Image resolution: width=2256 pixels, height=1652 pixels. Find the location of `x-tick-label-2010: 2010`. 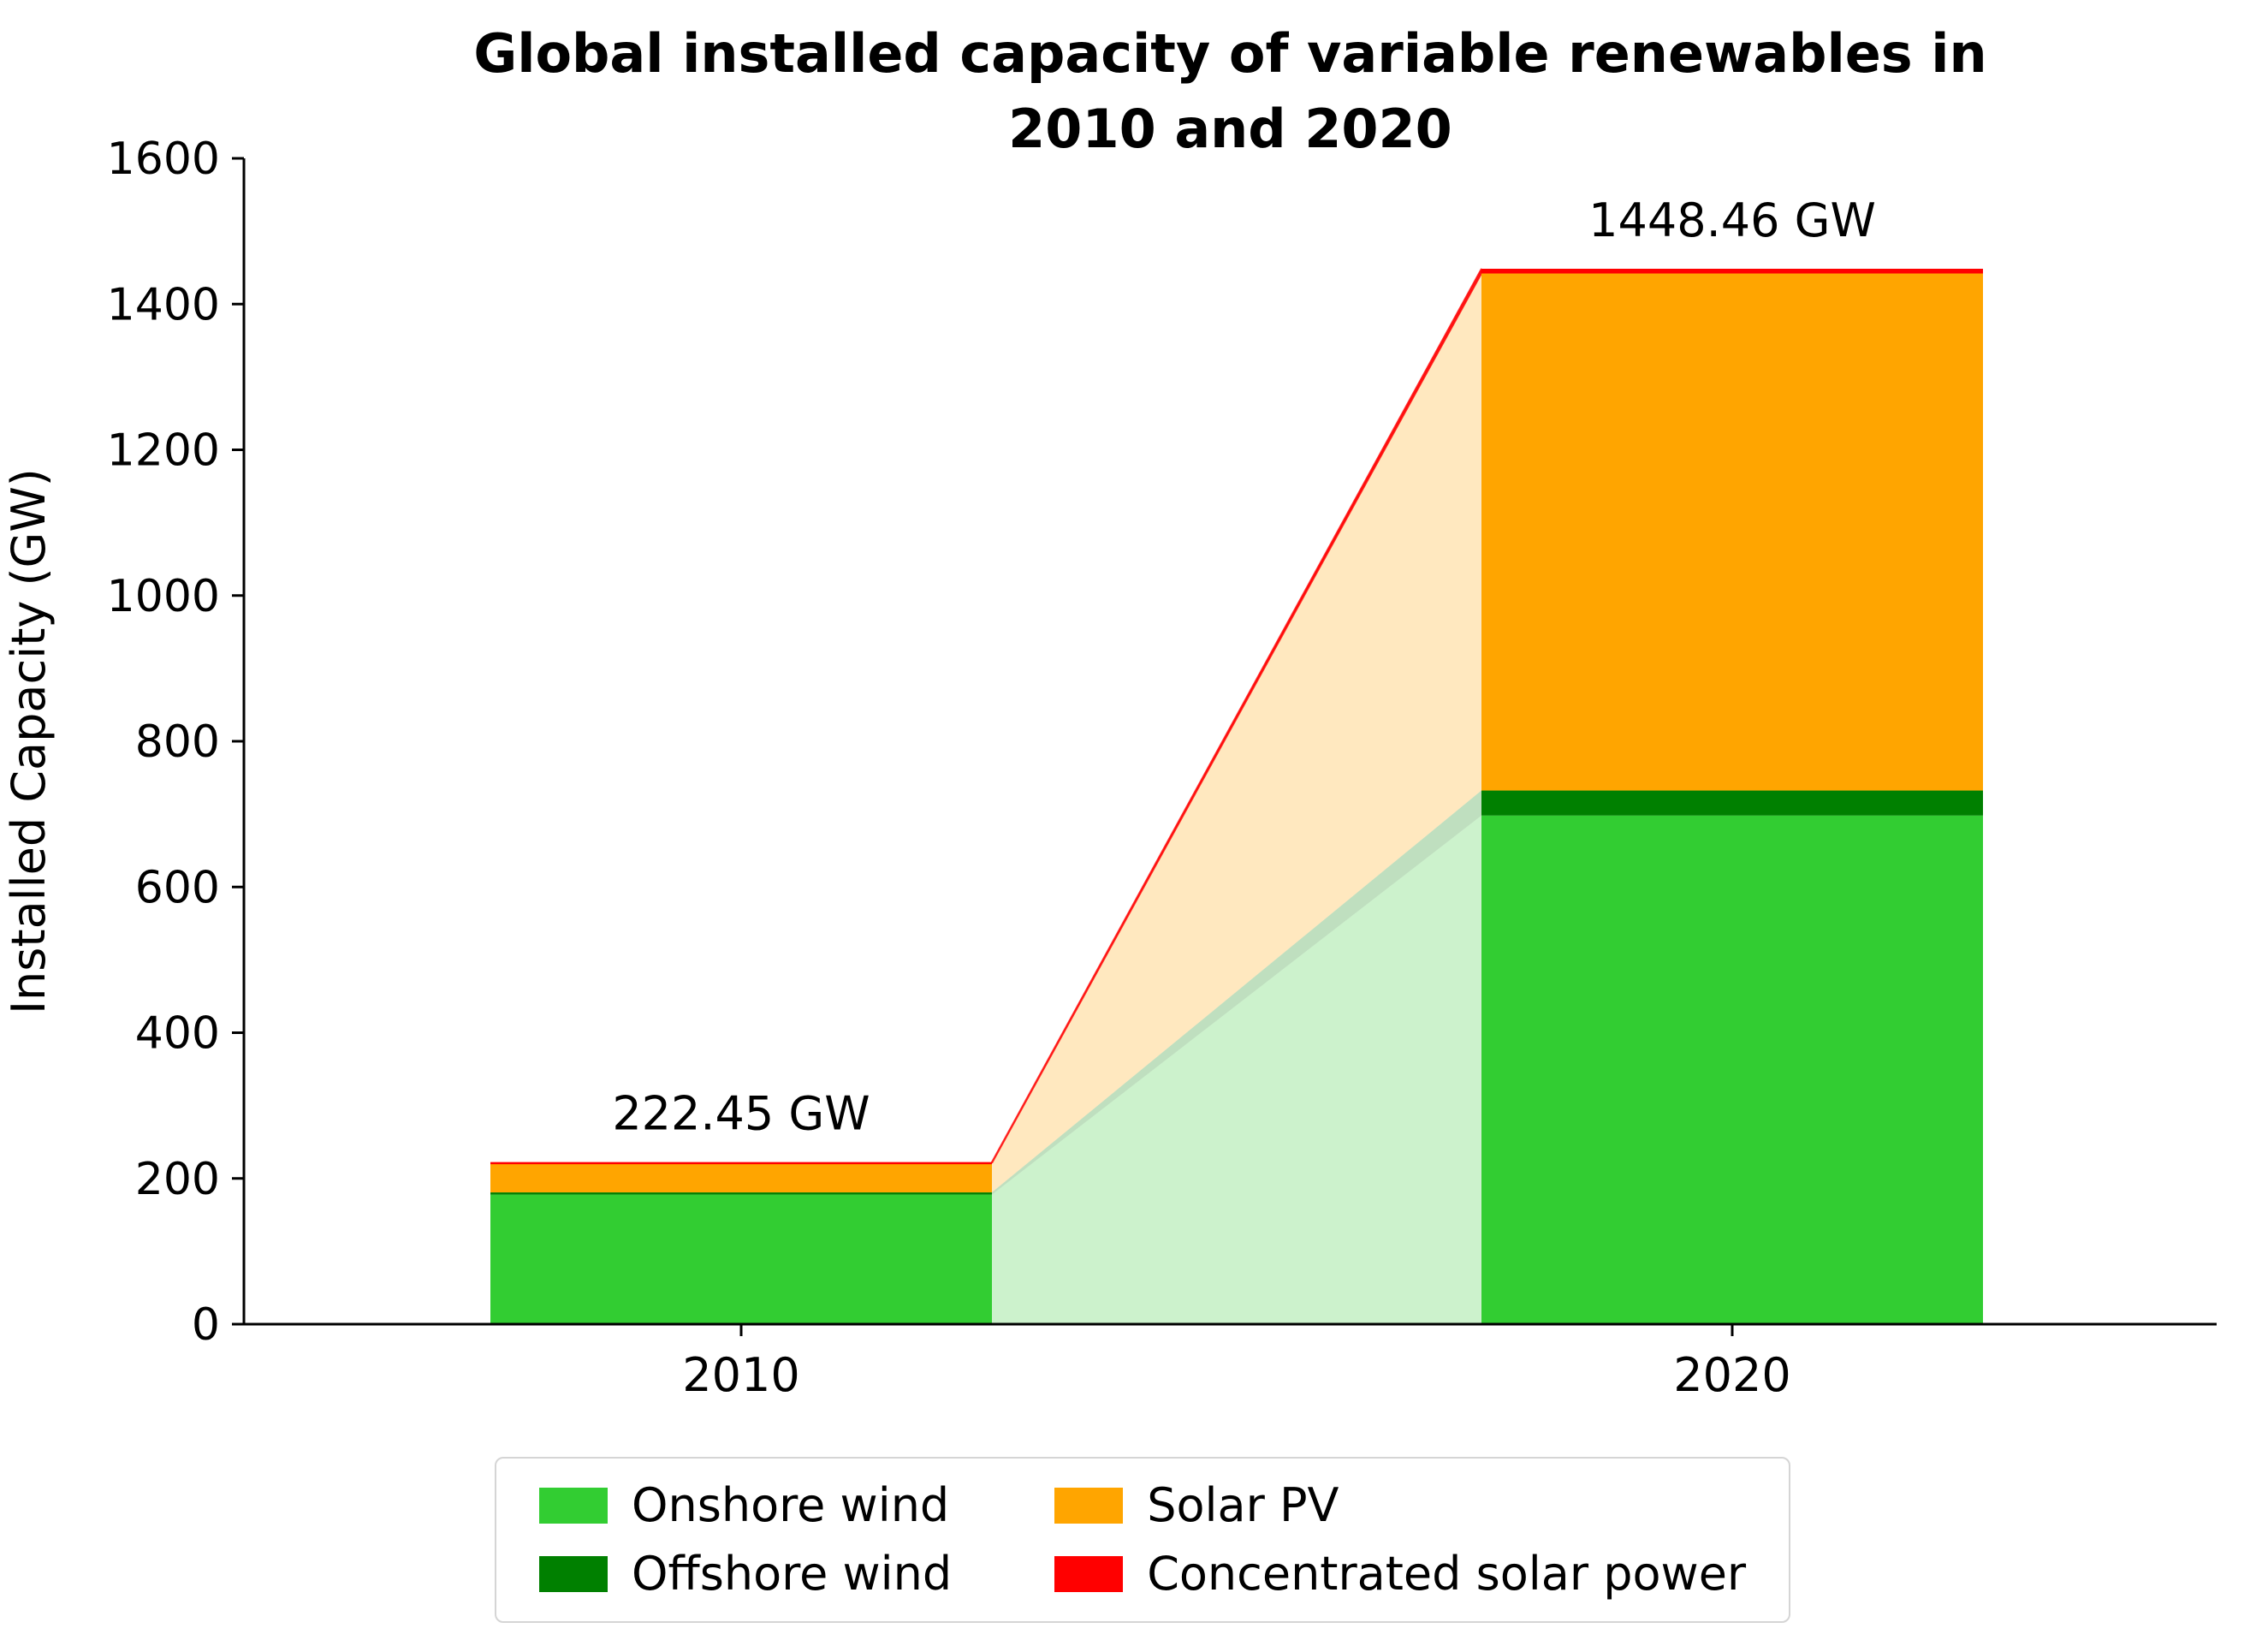

x-tick-label-2010: 2010 is located at coordinates (741, 1375).